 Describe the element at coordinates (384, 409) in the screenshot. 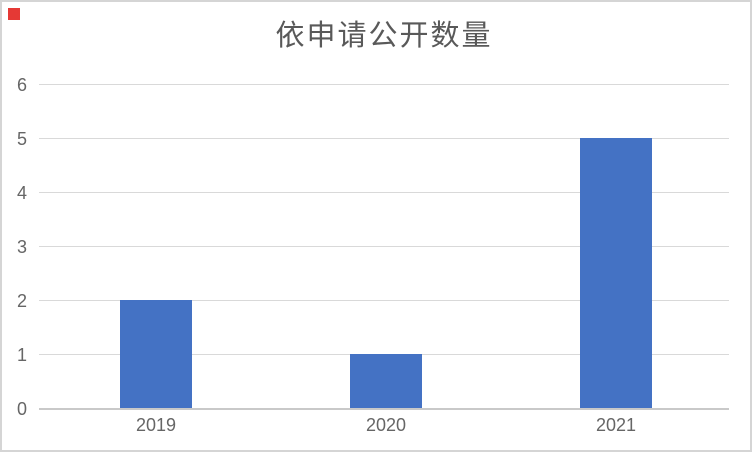

I see `x-axis-line` at that location.